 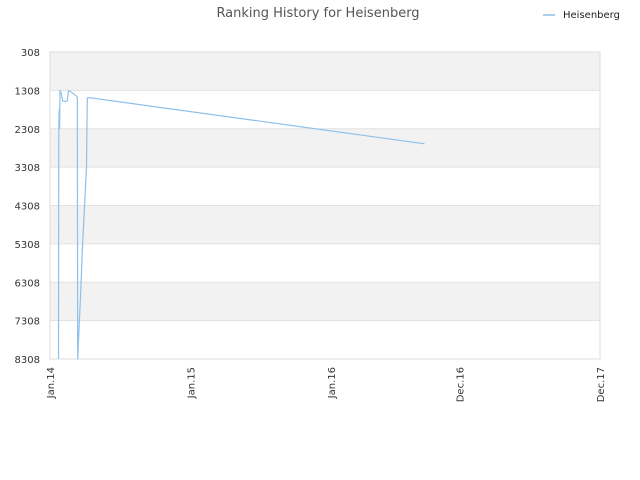 I want to click on x-tick-label: Jan.15, so click(x=191, y=383).